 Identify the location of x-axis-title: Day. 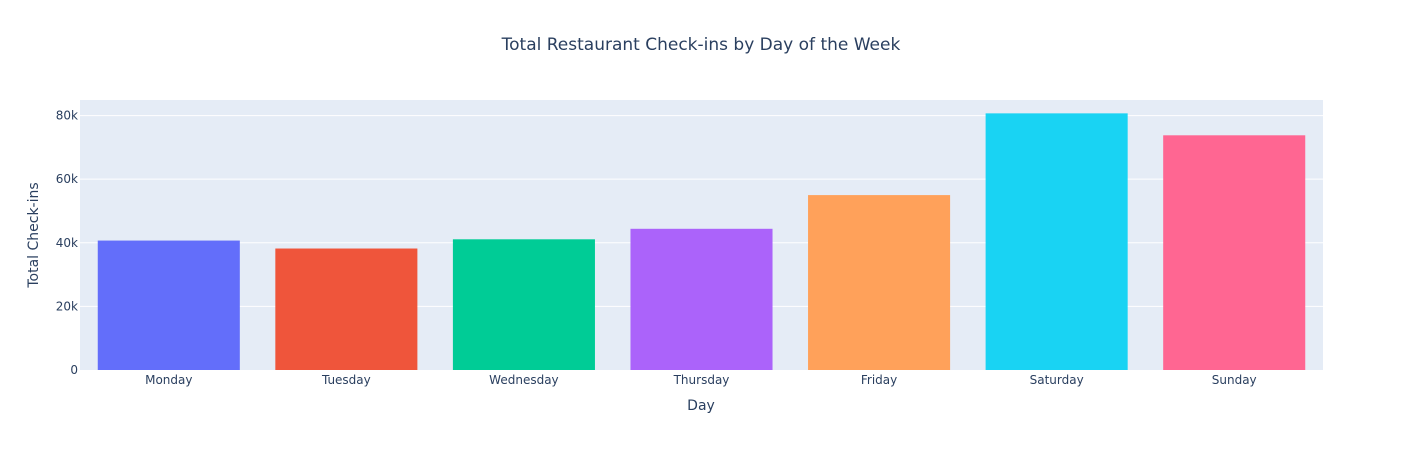
(701, 406).